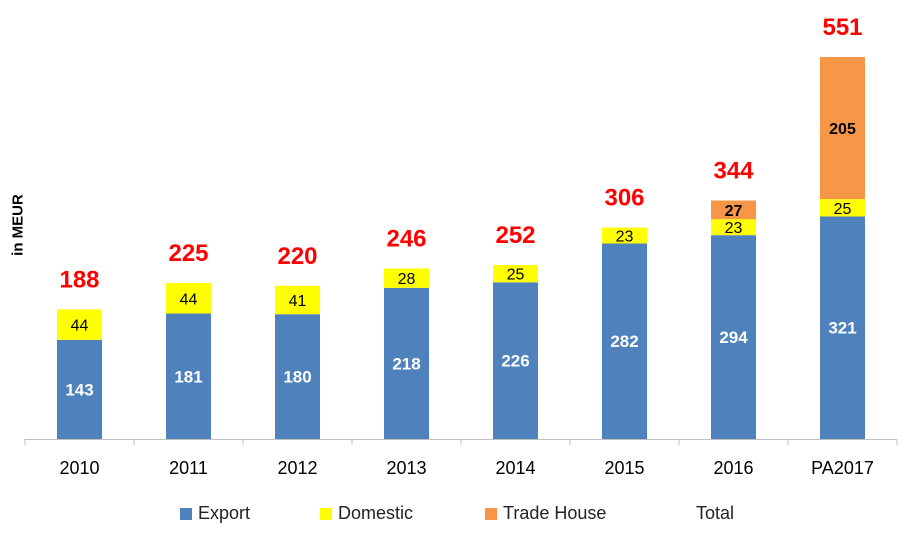 Image resolution: width=920 pixels, height=543 pixels. Describe the element at coordinates (842, 468) in the screenshot. I see `x-tick-label: PA2017` at that location.